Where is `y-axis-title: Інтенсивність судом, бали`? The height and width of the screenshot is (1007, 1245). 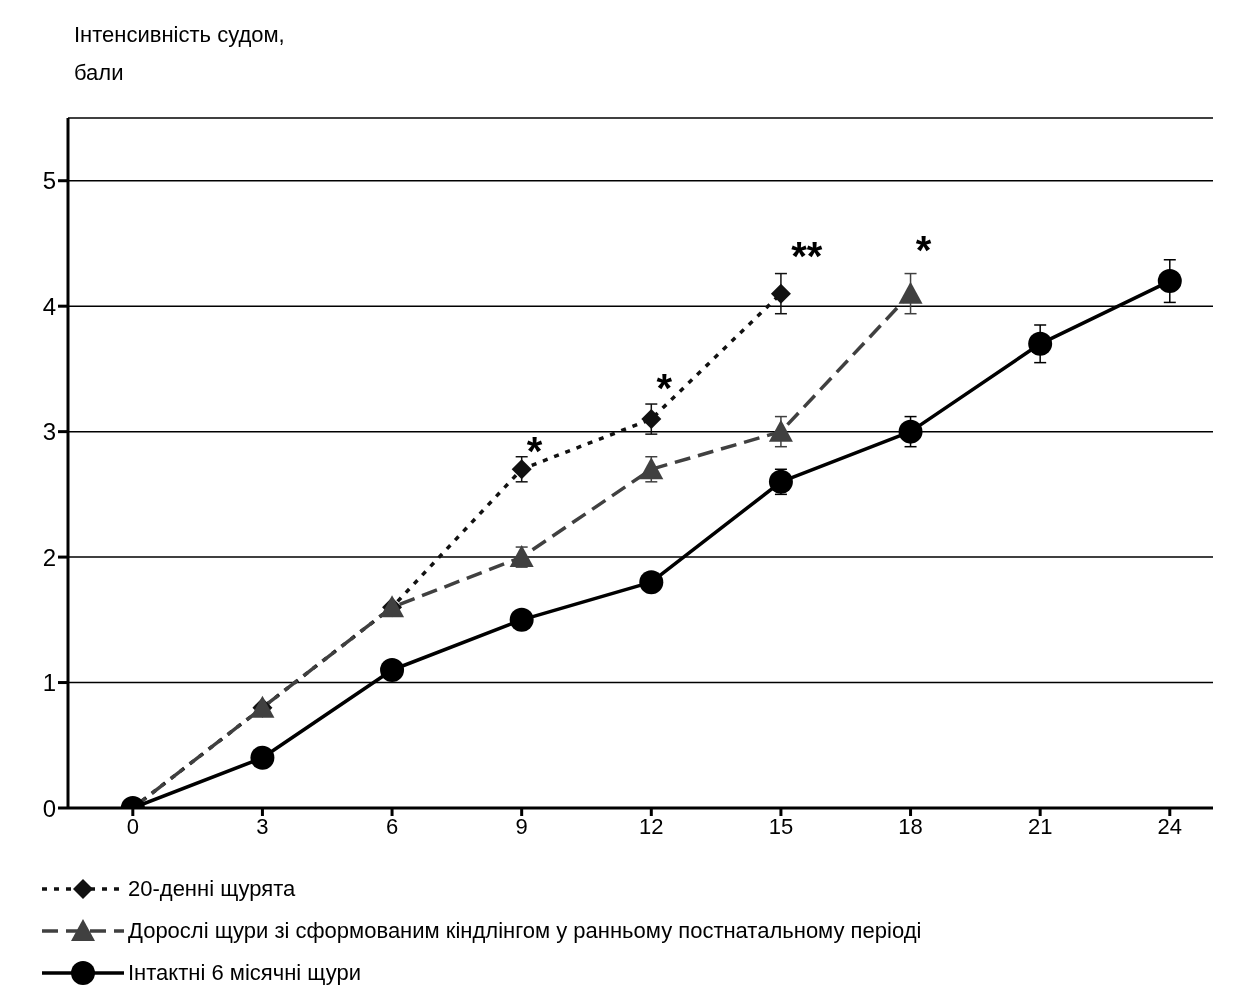
y-axis-title: Інтенсивність судом, бали is located at coordinates (180, 54).